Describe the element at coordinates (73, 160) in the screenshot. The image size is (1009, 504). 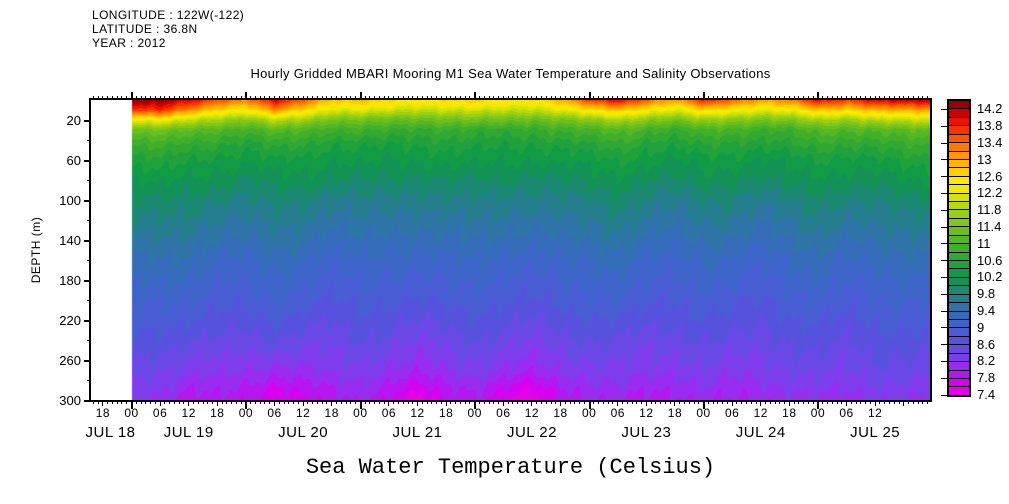
I see `y-tick-label: 60` at that location.